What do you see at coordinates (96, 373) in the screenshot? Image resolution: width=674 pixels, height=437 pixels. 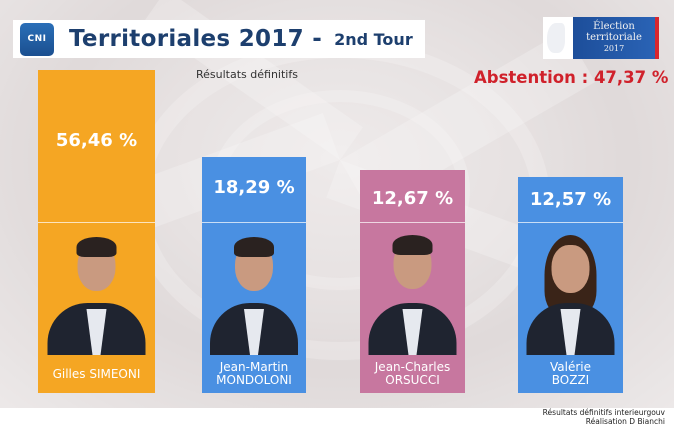 I see `candidate-name: Gilles SIMEONI` at bounding box center [96, 373].